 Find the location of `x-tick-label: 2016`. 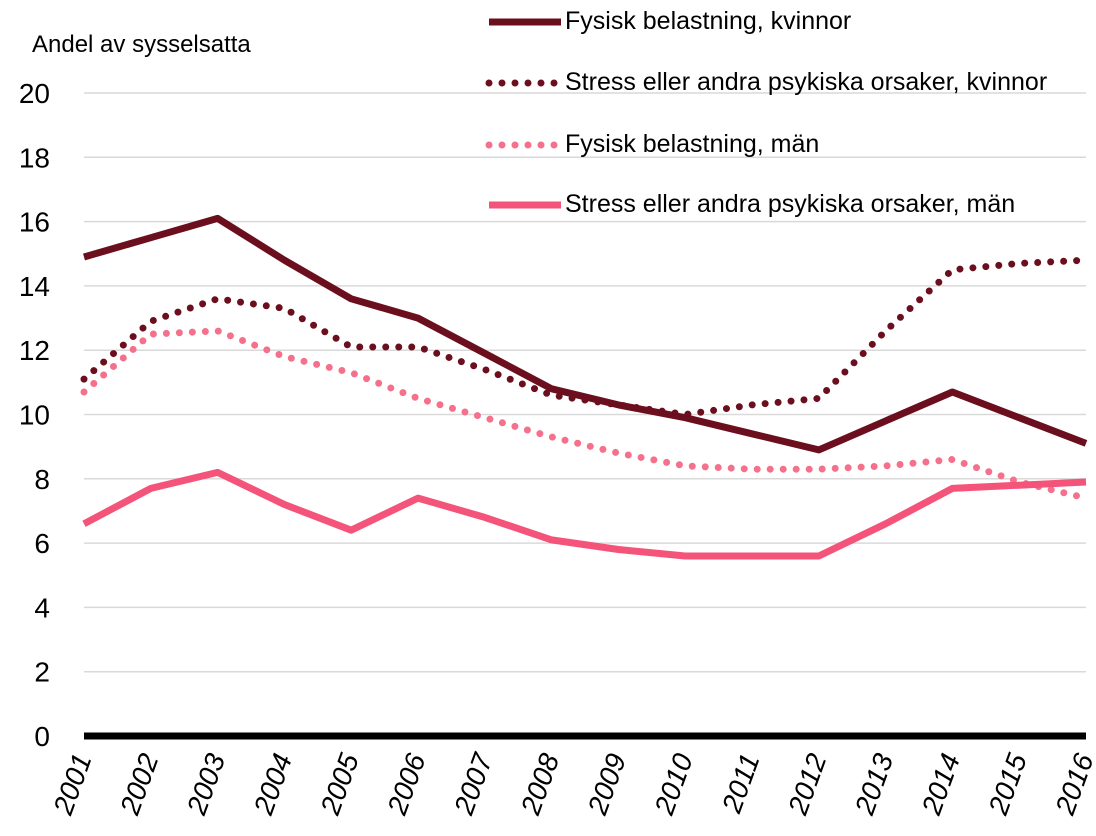

x-tick-label: 2016 is located at coordinates (1072, 784).